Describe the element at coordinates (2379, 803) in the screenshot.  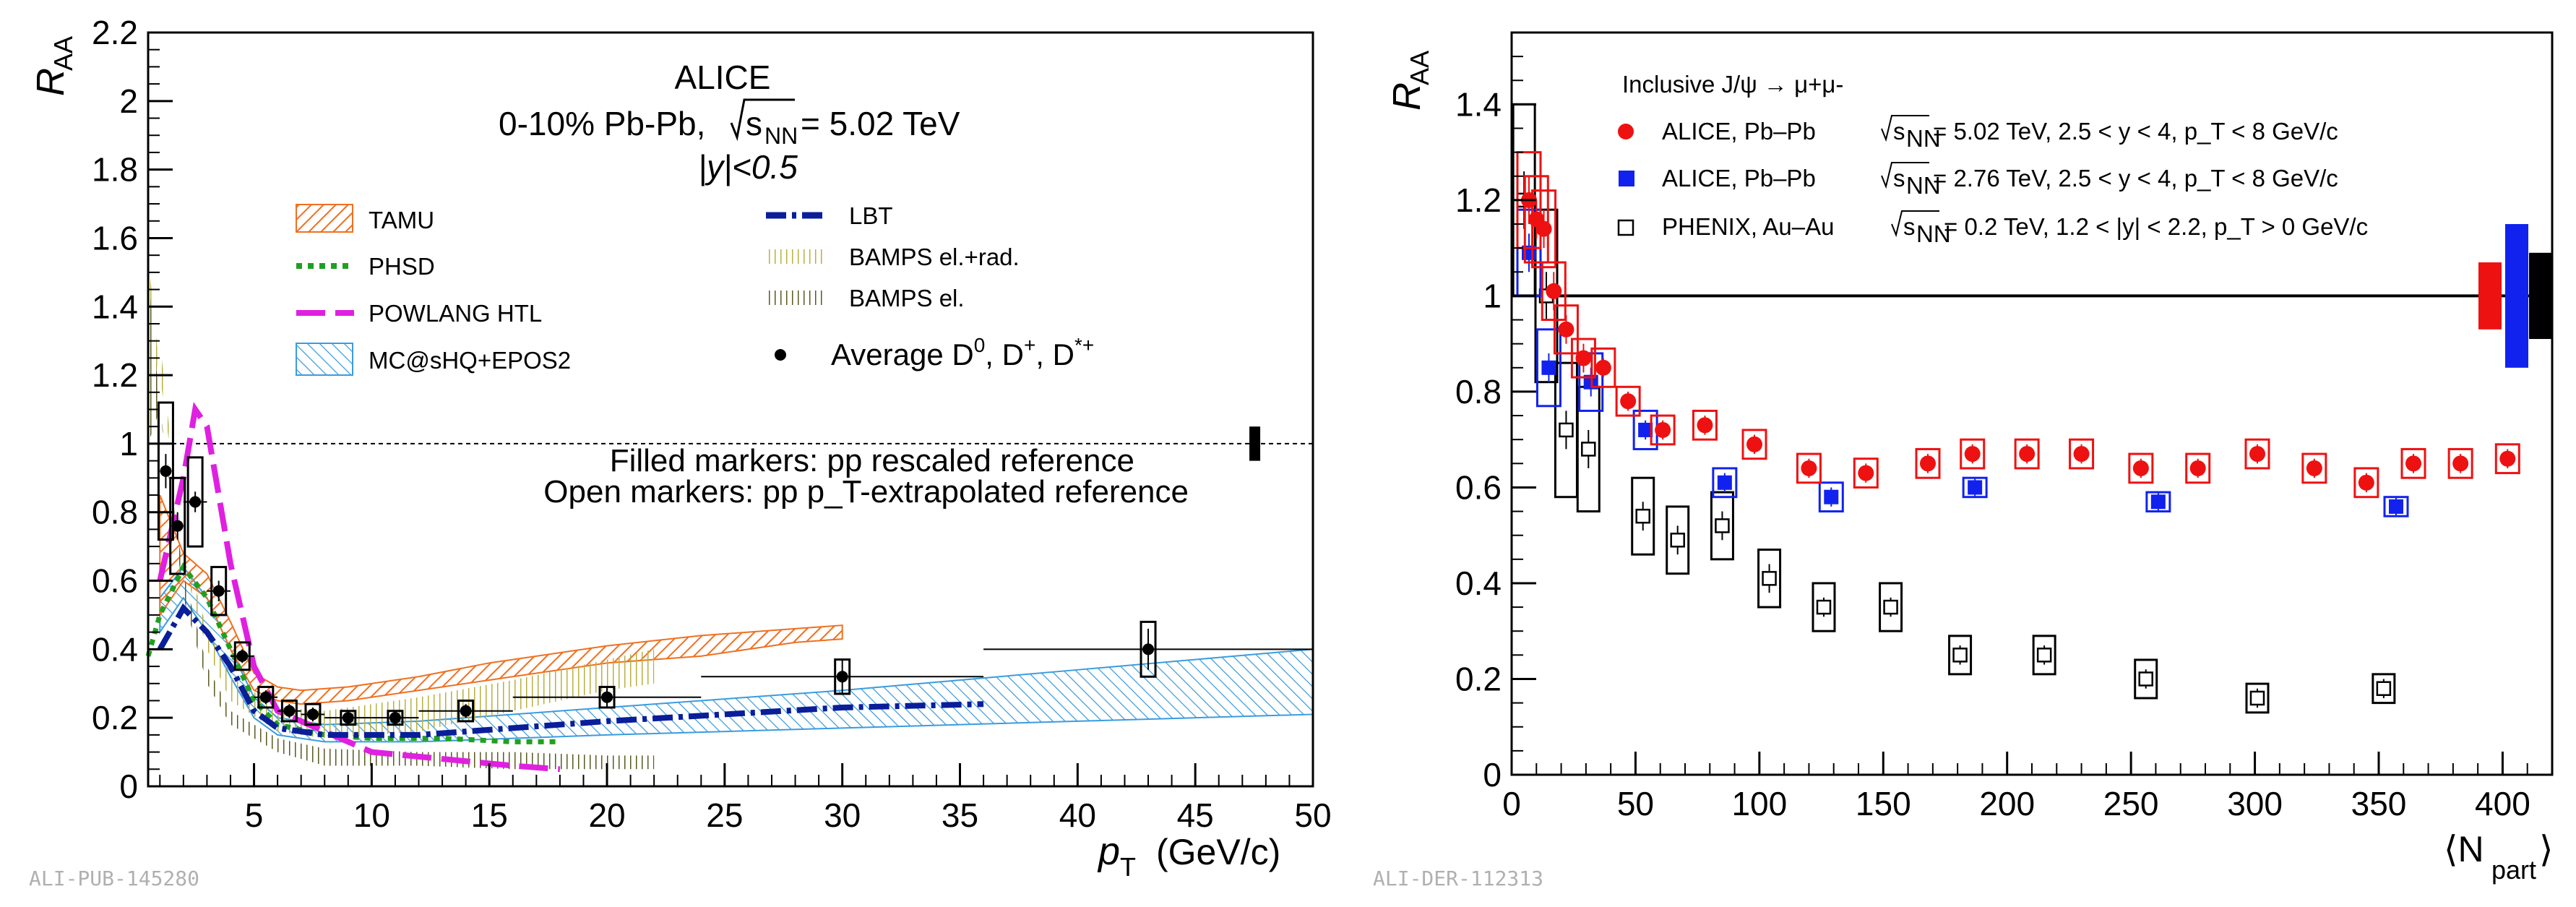
I see `right-x-tick-label: 350` at that location.